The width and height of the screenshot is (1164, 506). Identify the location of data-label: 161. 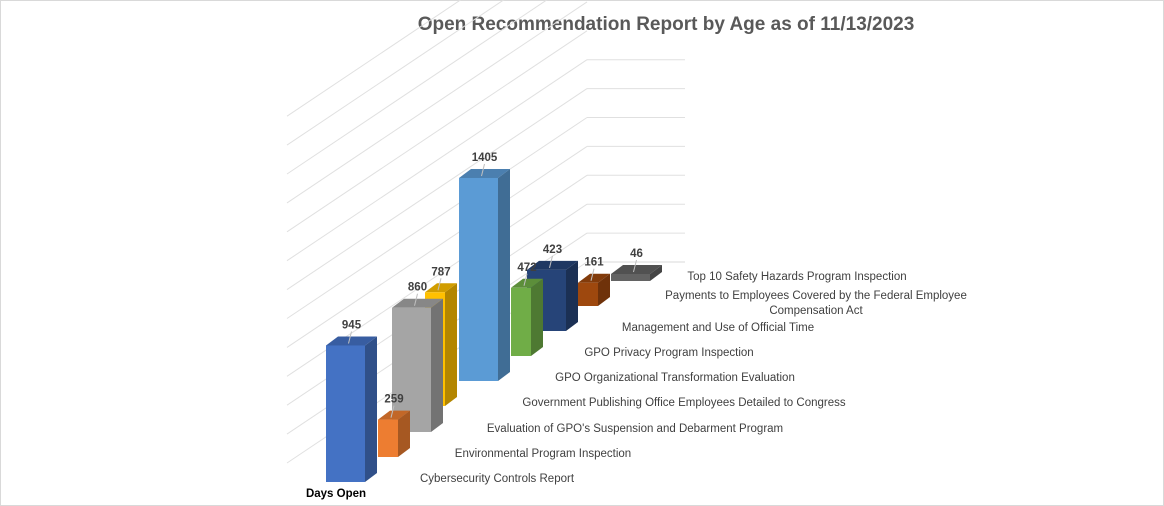
(594, 263).